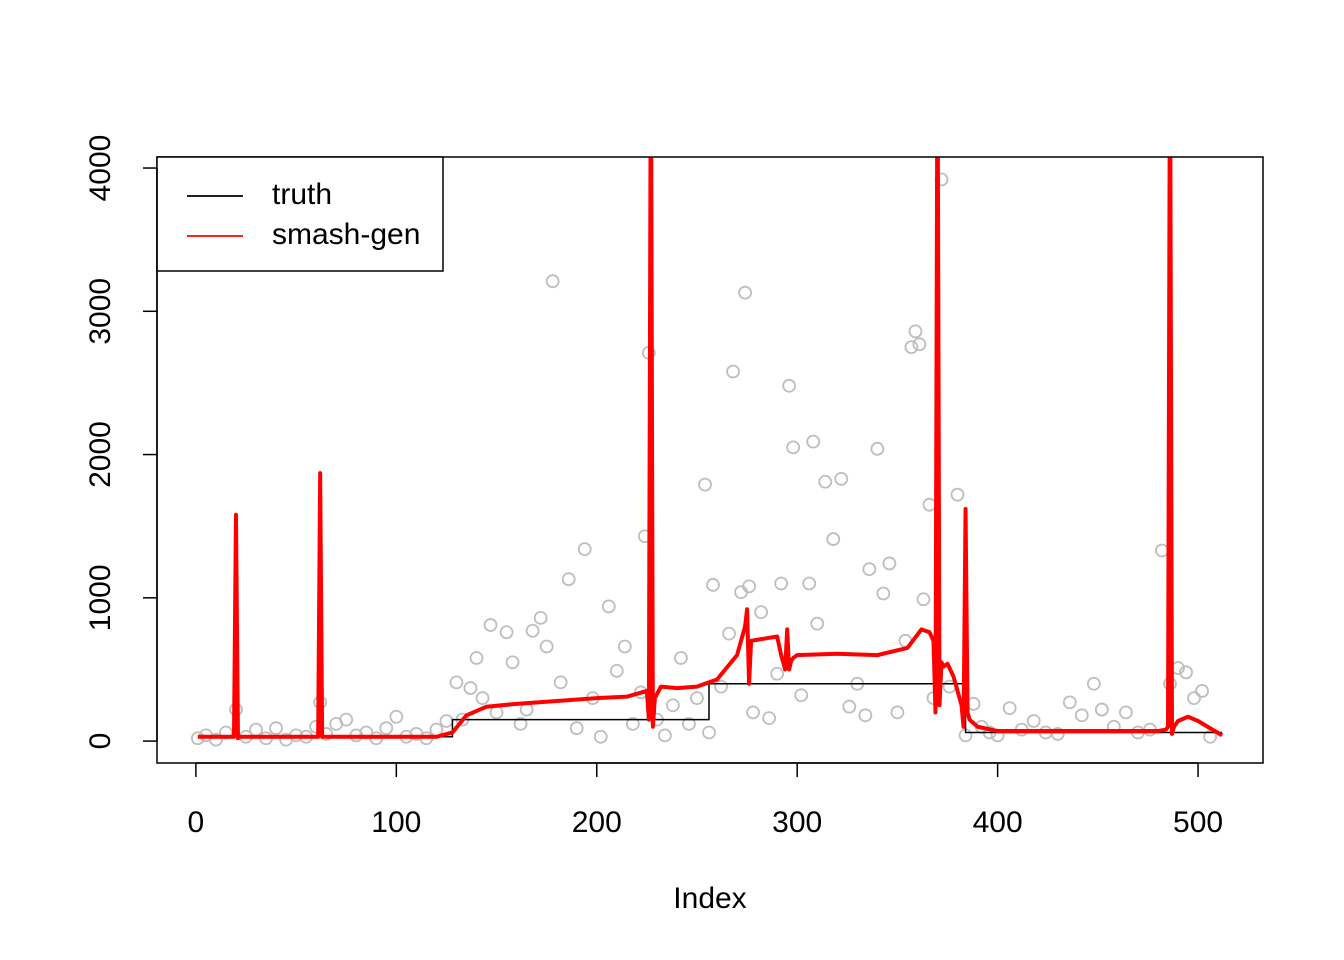 The width and height of the screenshot is (1344, 960). Describe the element at coordinates (100, 168) in the screenshot. I see `y-tick-label: 4000` at that location.